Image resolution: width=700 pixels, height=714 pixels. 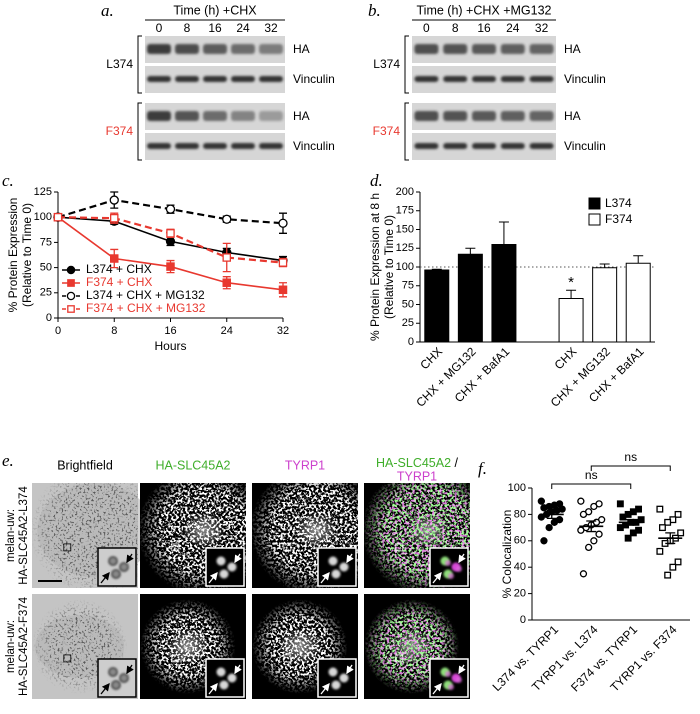 What do you see at coordinates (591, 486) in the screenshot?
I see `comparison-bracket` at bounding box center [591, 486].